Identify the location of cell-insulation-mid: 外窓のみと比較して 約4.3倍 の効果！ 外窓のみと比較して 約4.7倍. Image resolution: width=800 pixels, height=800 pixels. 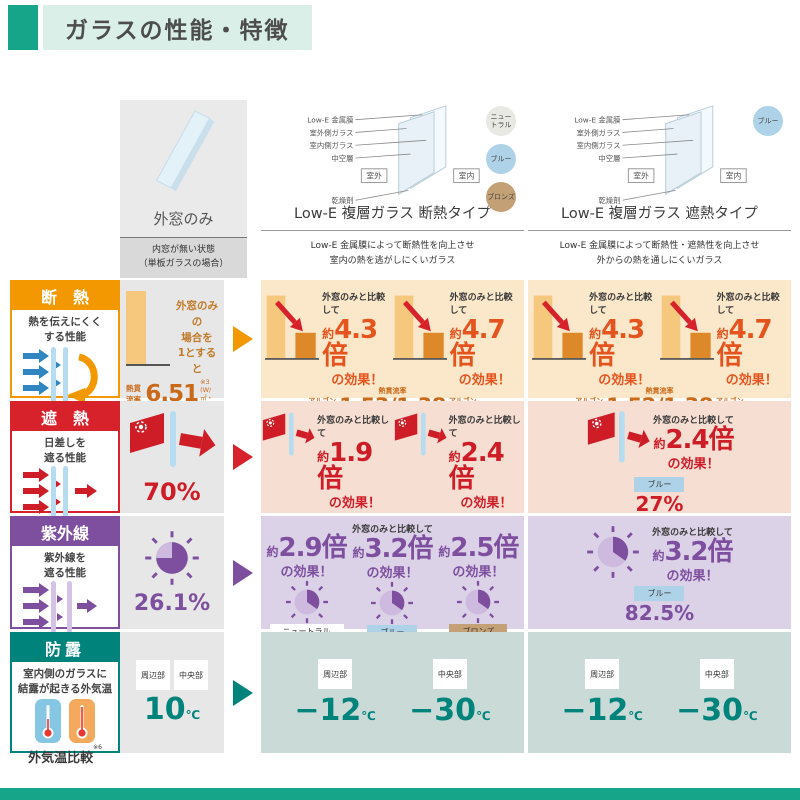
(392, 352).